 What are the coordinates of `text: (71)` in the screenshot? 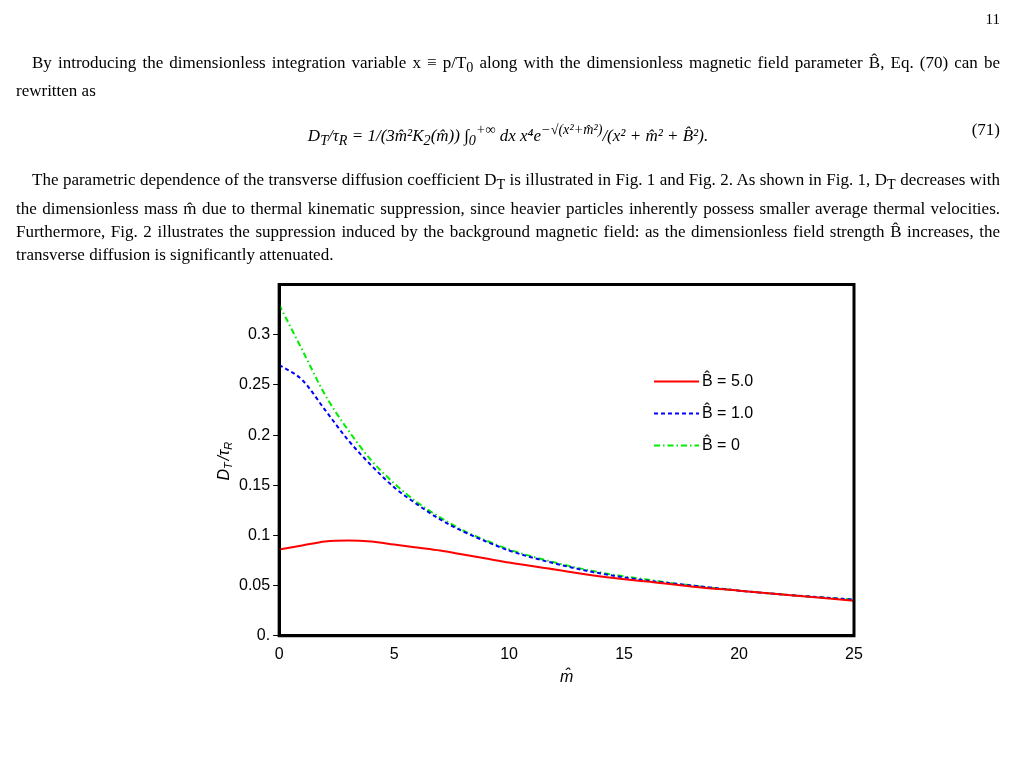 It's located at (985, 130).